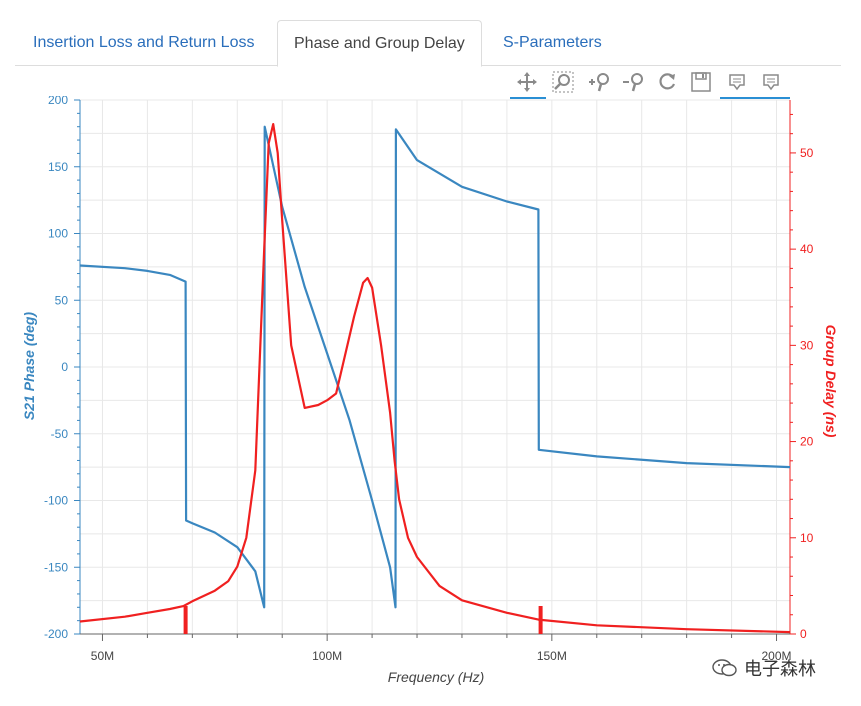 The height and width of the screenshot is (706, 861). Describe the element at coordinates (807, 345) in the screenshot. I see `right-tick-label: 30` at that location.